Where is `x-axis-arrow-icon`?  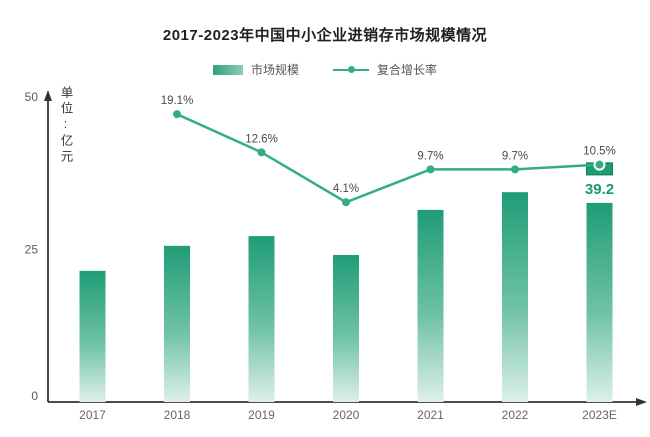 x-axis-arrow-icon is located at coordinates (641, 402).